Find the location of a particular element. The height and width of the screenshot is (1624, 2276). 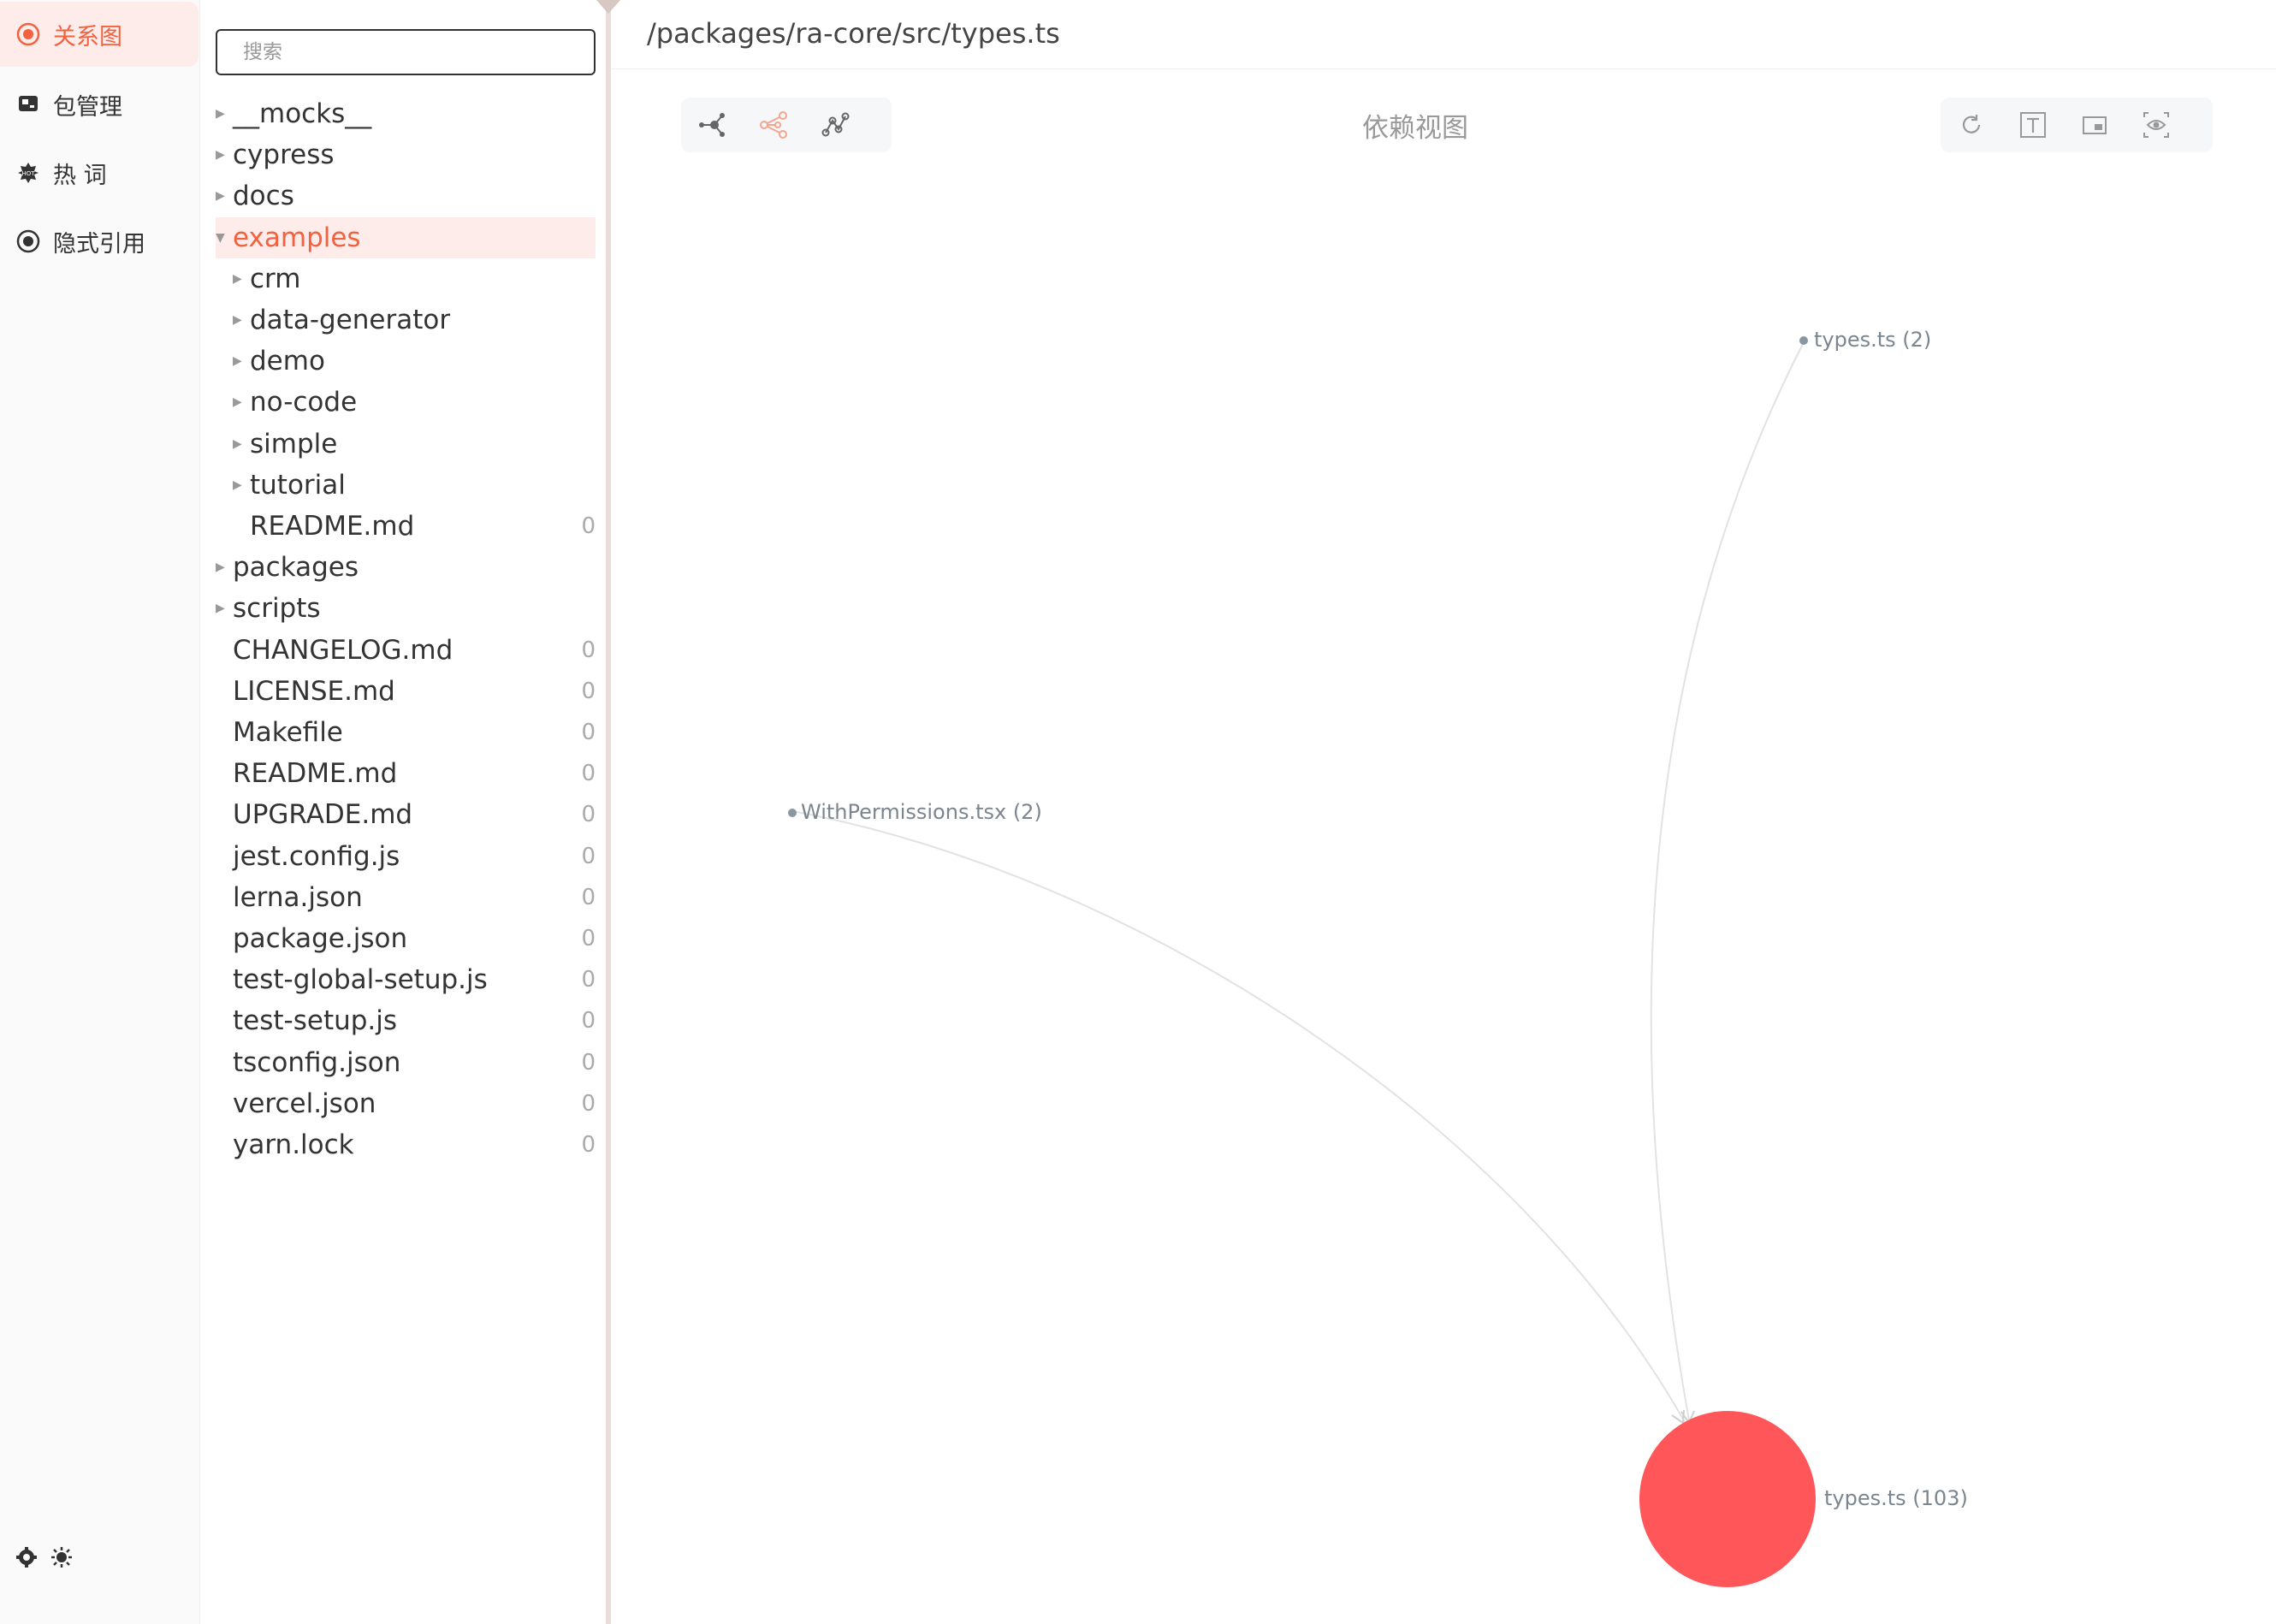

force-layout-button is located at coordinates (712, 125).